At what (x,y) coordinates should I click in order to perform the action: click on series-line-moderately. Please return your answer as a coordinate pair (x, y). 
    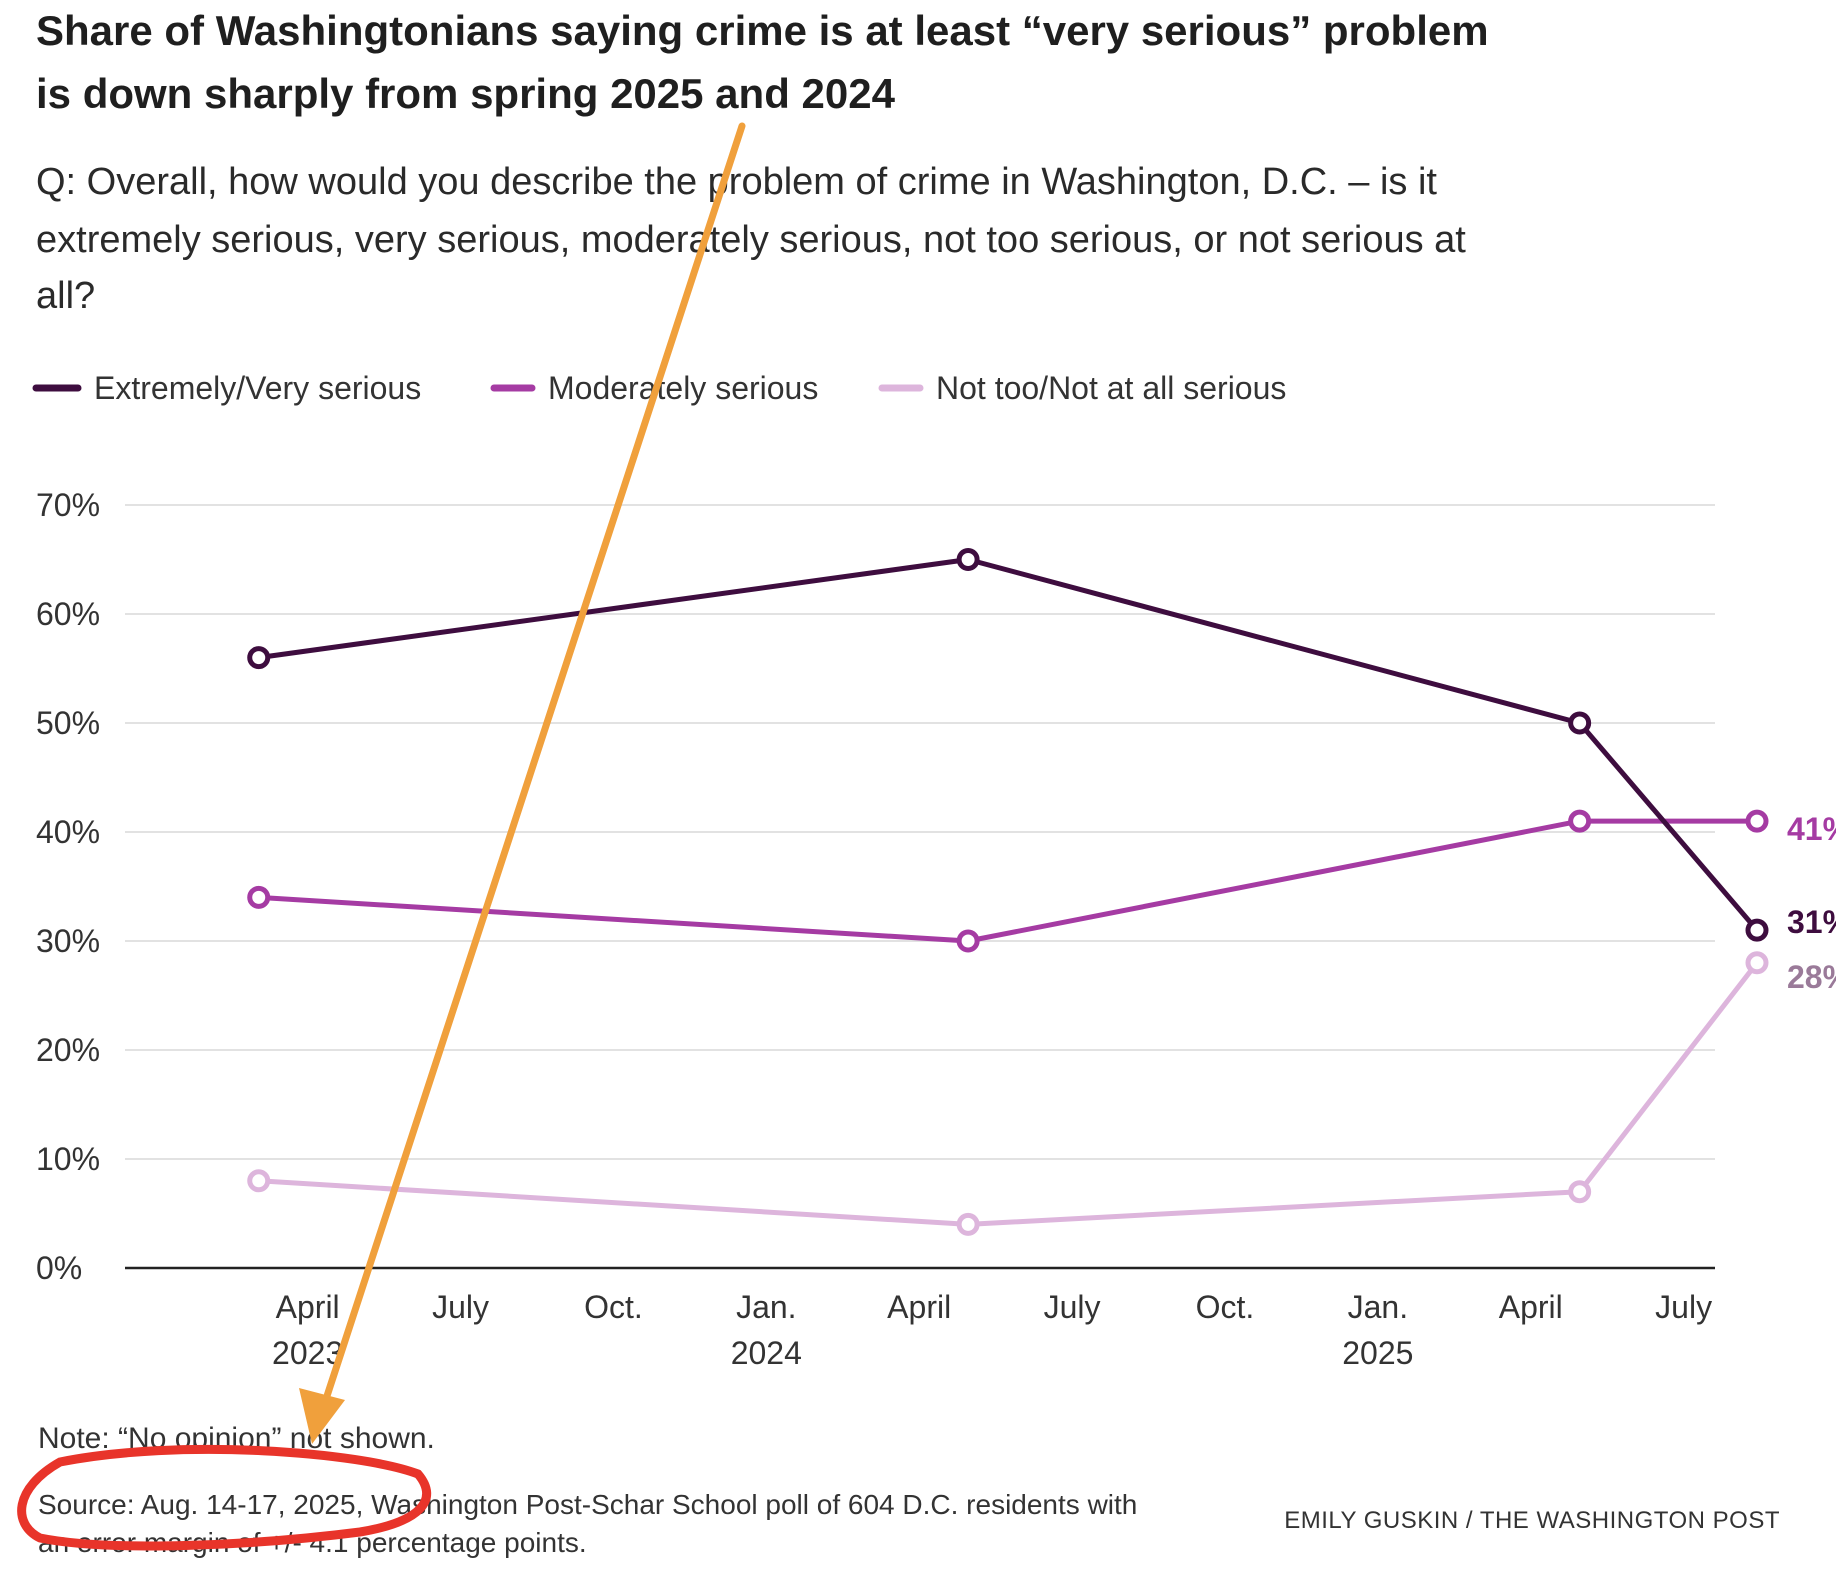
    Looking at the image, I should click on (1007, 881).